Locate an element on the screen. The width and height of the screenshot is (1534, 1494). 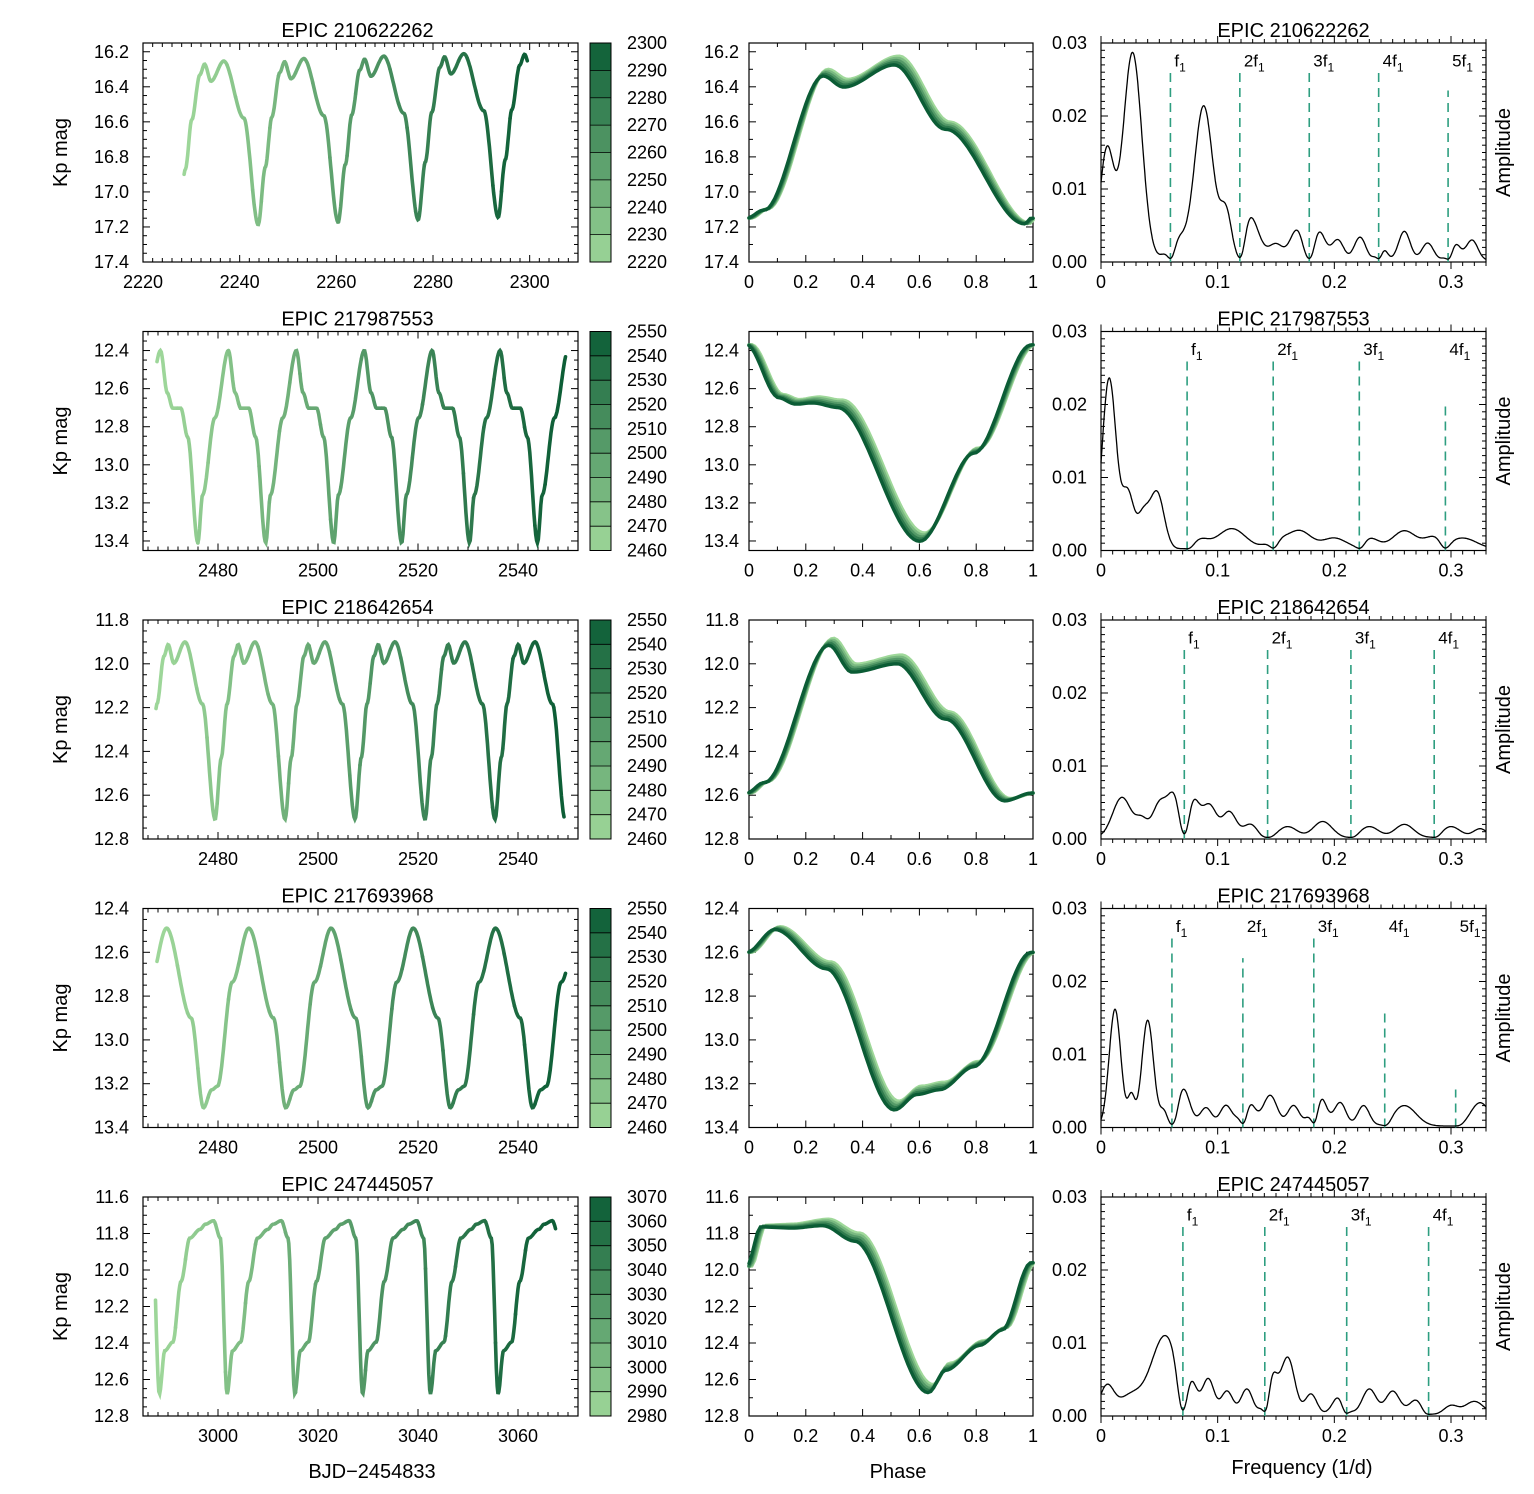
y-tick-label: 12.0 is located at coordinates (111, 664).